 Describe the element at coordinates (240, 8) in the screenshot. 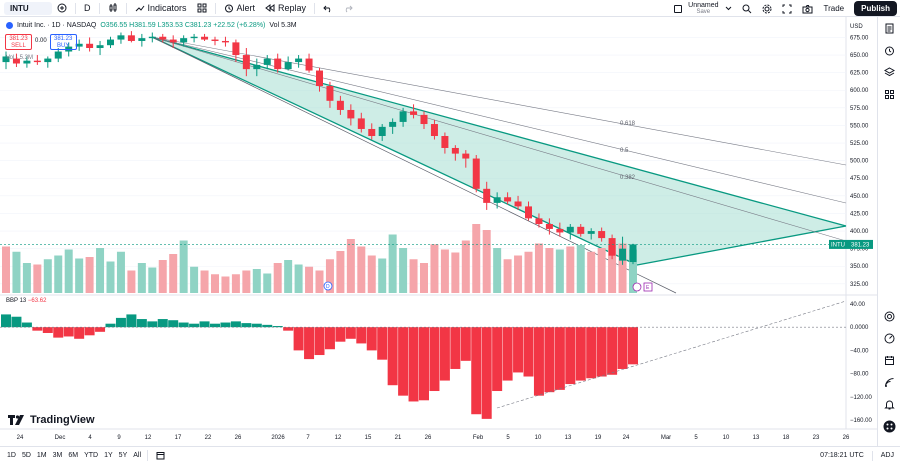

I see `alert-button: Alert` at that location.